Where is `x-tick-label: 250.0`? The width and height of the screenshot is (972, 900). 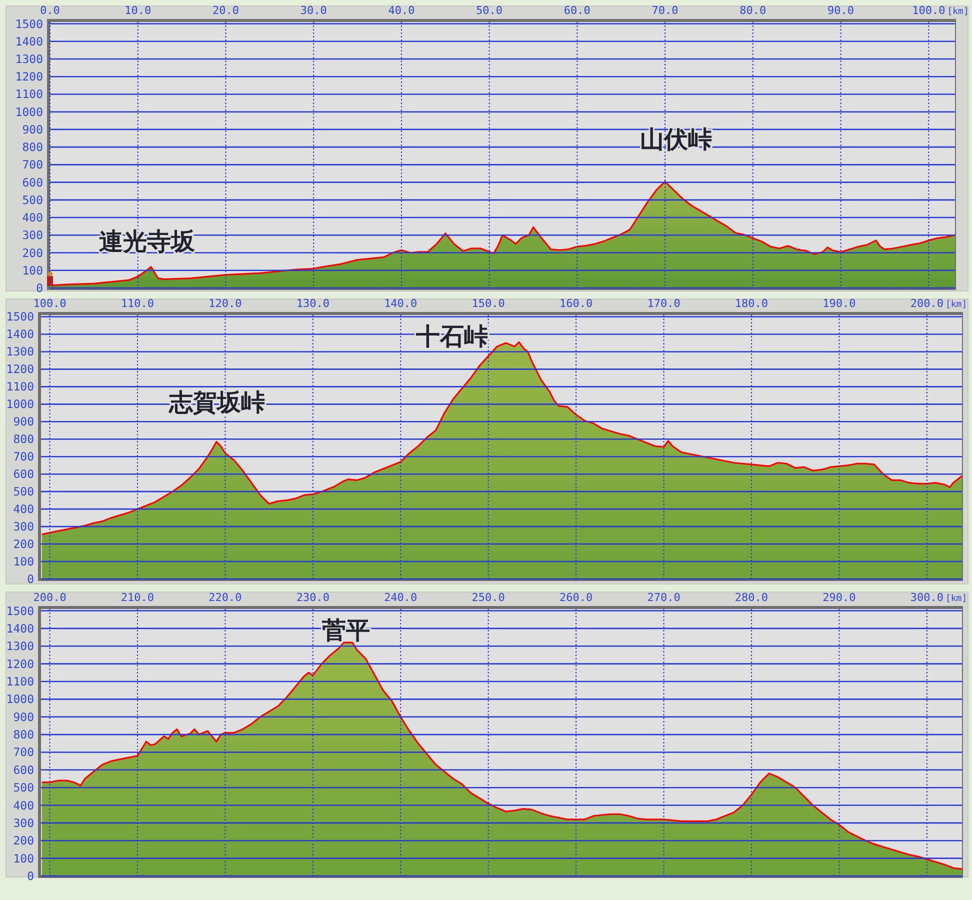
x-tick-label: 250.0 is located at coordinates (488, 597).